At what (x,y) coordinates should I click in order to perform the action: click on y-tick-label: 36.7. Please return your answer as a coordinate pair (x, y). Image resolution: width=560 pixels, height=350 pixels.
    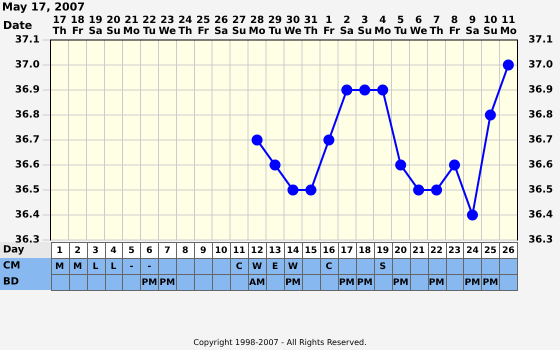
    Looking at the image, I should click on (27, 140).